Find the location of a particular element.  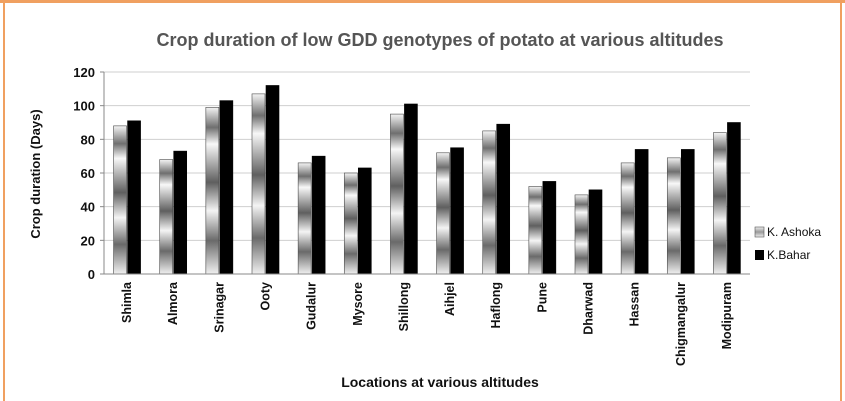

x-tick-label: Modipuram is located at coordinates (727, 315).